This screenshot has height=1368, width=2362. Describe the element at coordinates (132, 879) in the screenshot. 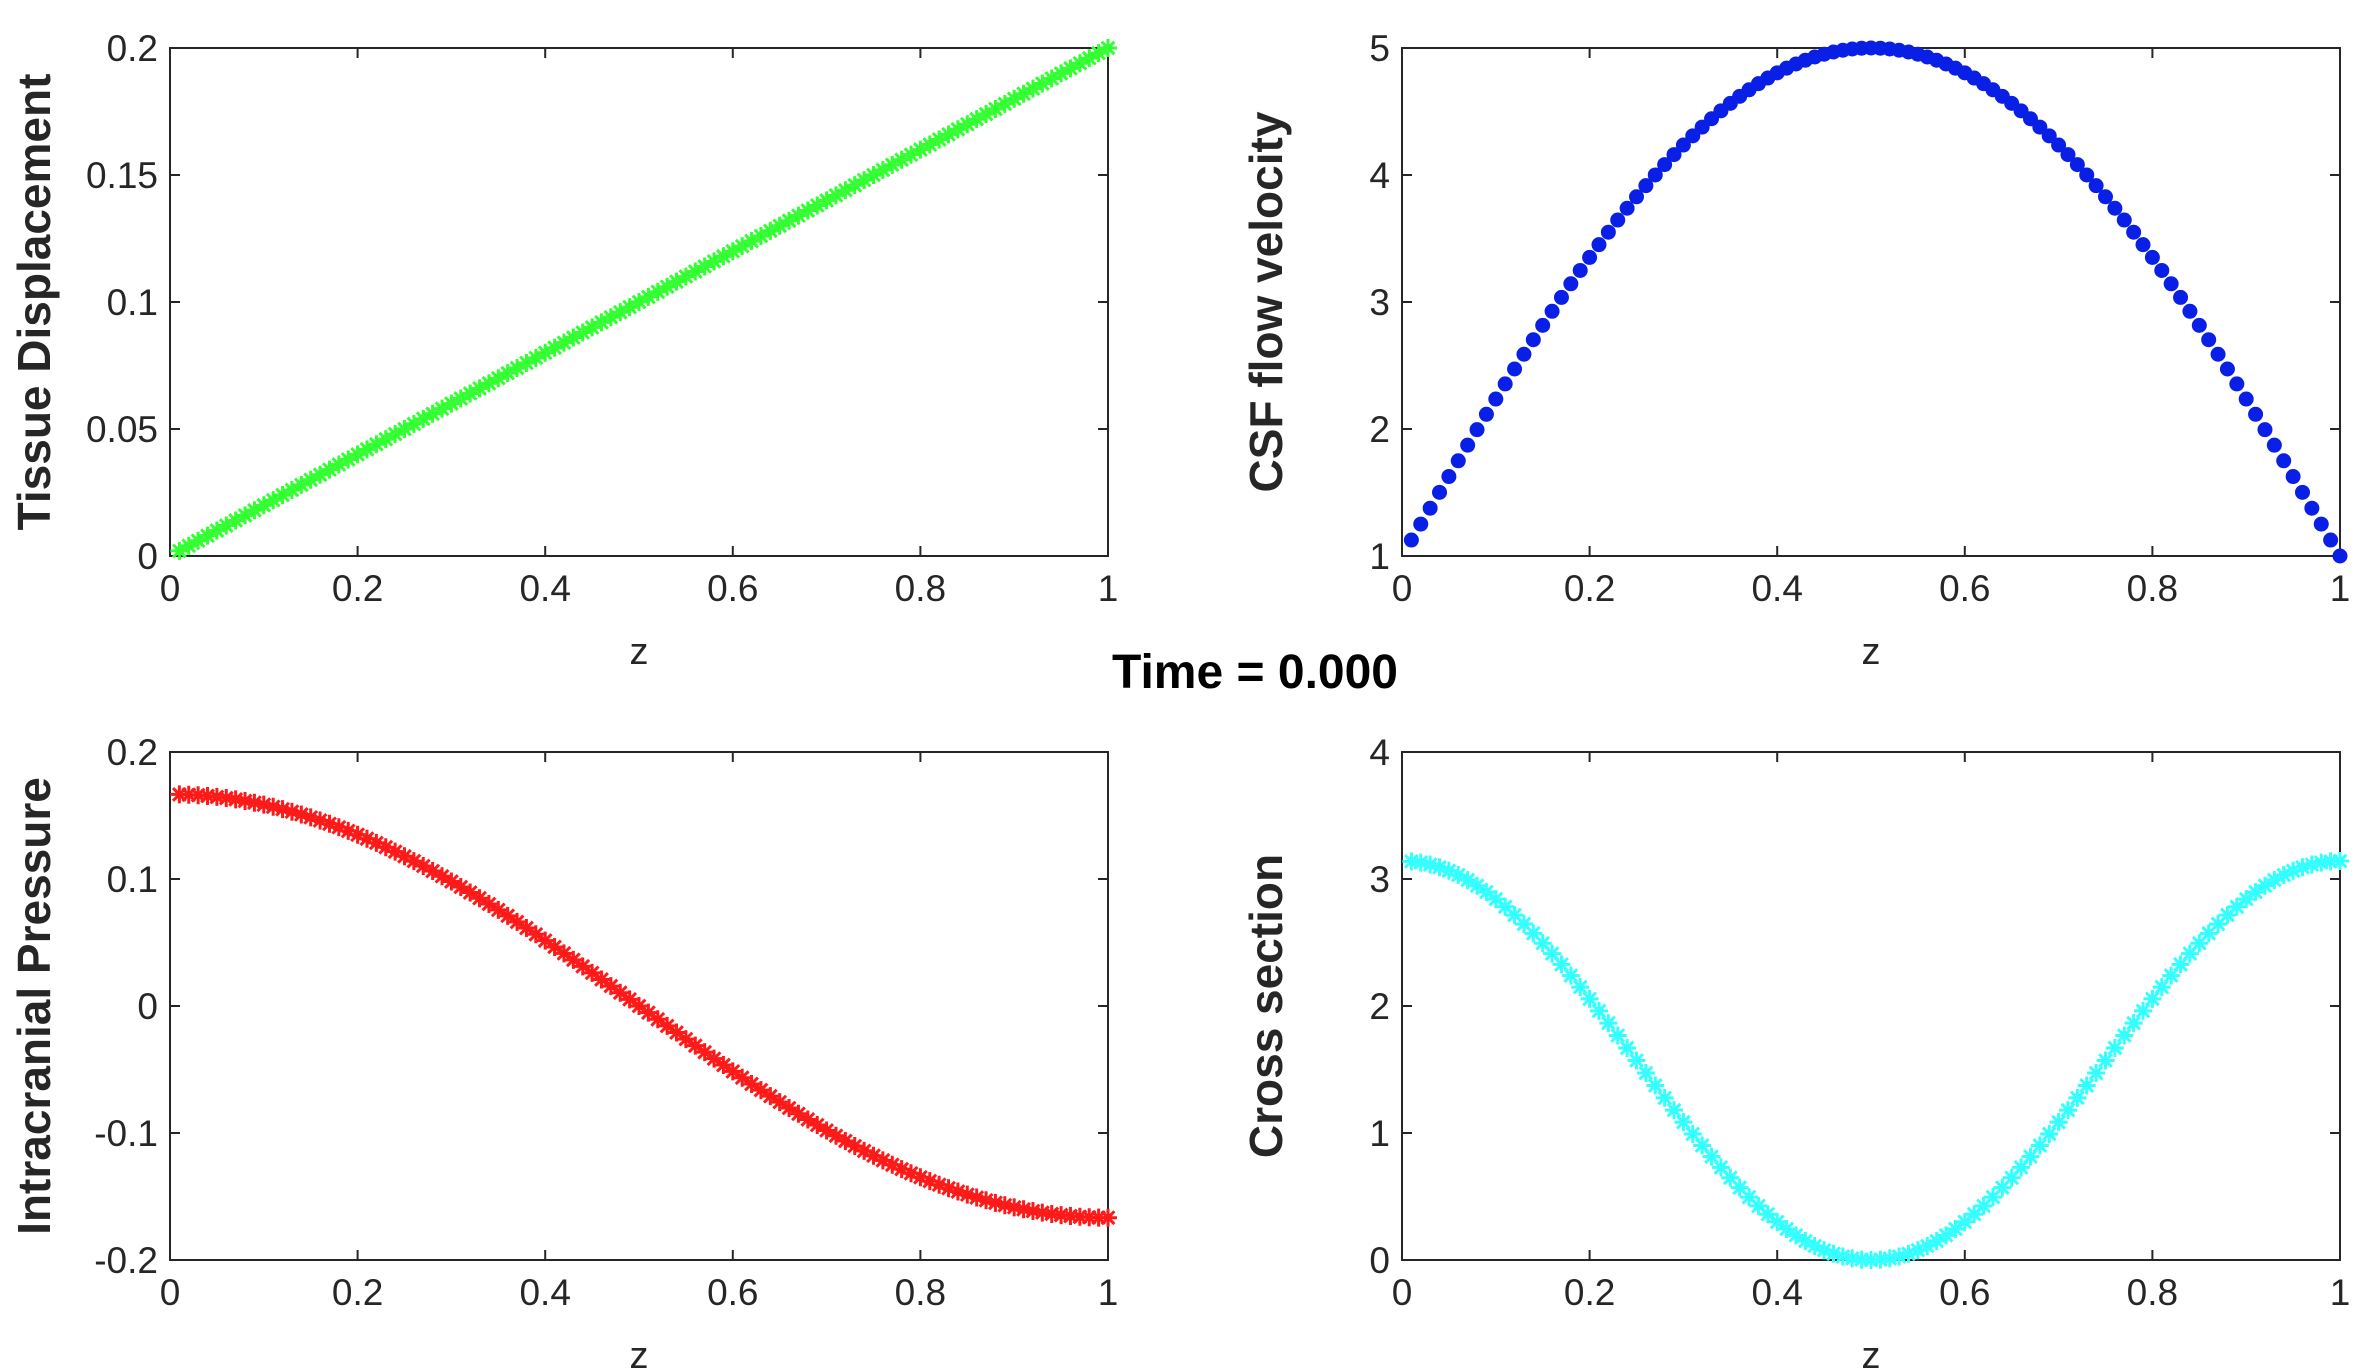

I see `y-tick-label: 0.1` at that location.